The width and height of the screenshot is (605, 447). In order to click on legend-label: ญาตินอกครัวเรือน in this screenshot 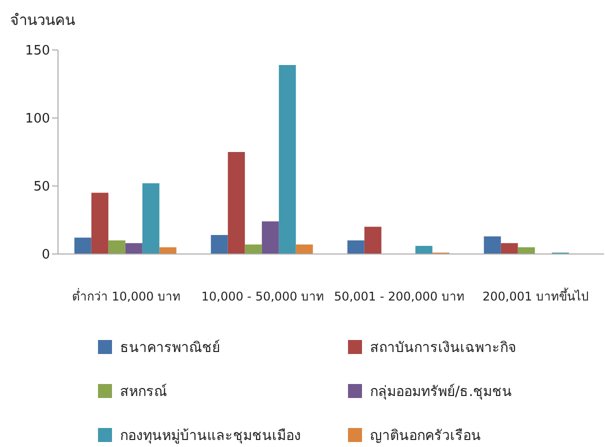, I will do `click(425, 436)`.